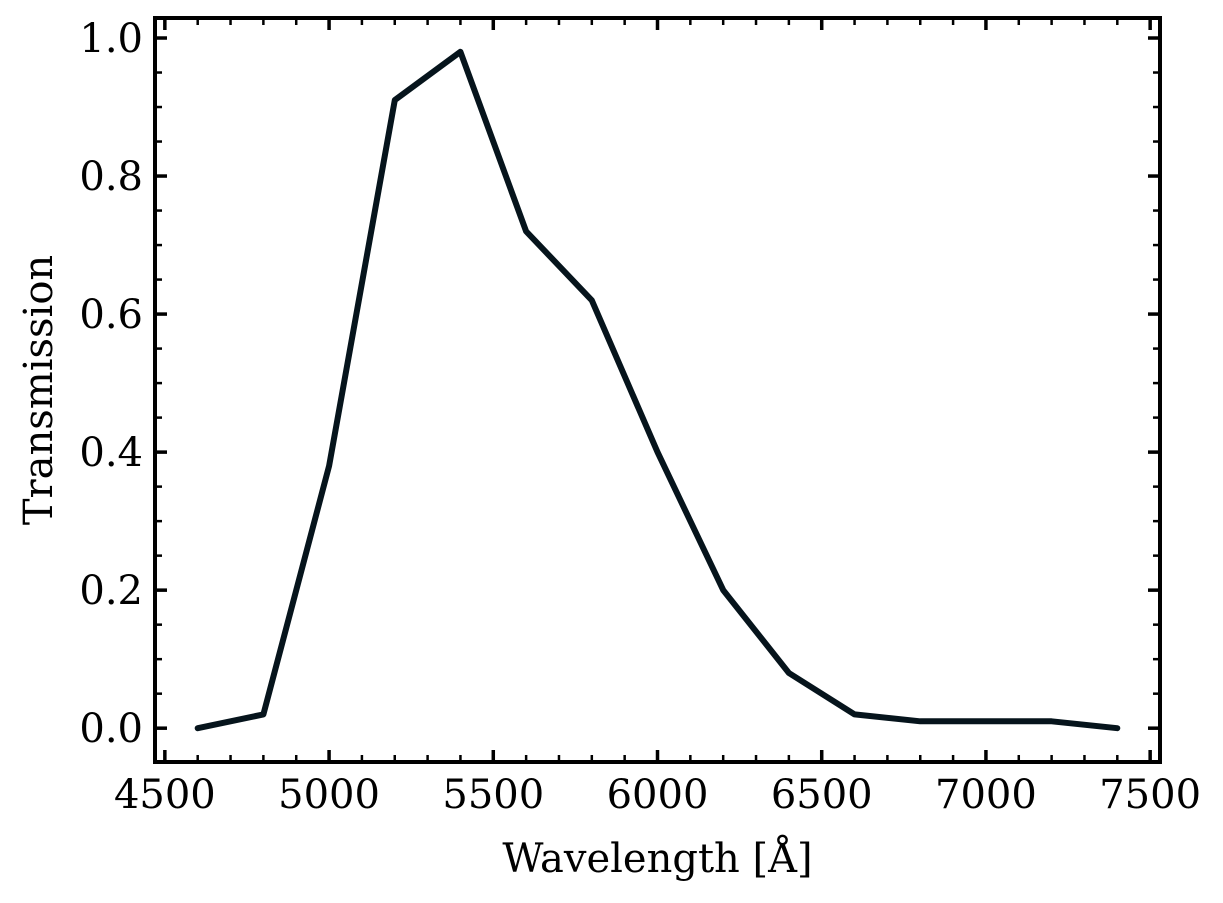 The height and width of the screenshot is (903, 1223). What do you see at coordinates (329, 795) in the screenshot?
I see `x-tick-label: 5000` at bounding box center [329, 795].